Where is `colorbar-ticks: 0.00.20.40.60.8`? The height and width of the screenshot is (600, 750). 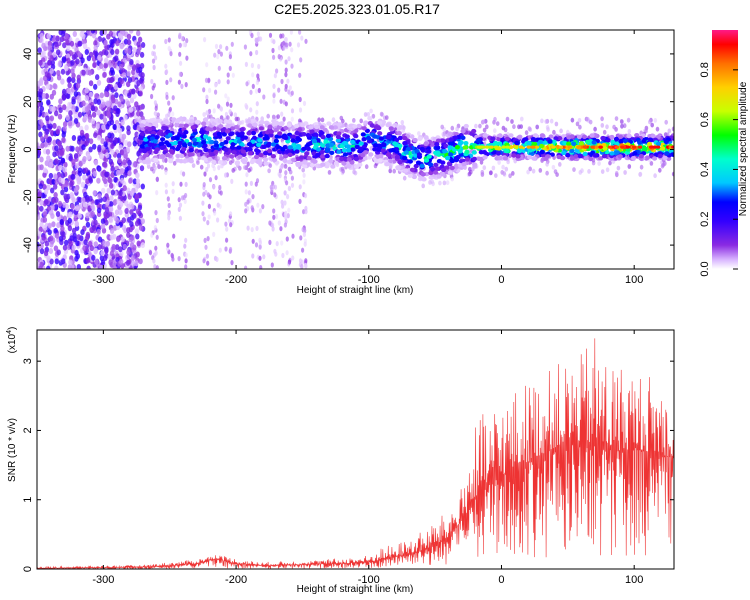 colorbar-ticks: 0.00.20.40.60.8 is located at coordinates (718, 169).